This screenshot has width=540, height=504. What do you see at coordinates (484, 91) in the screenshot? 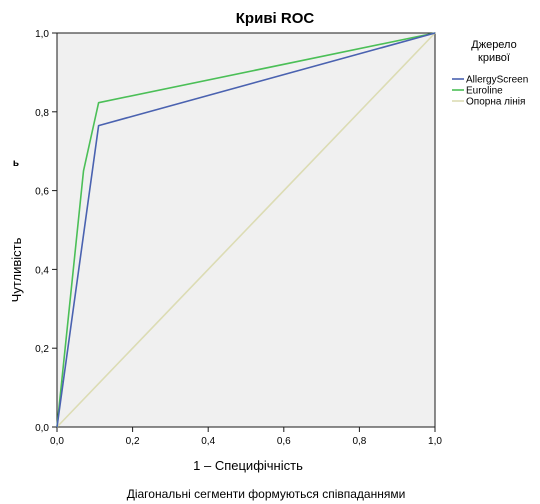
I see `legend-item-label: Euroline` at bounding box center [484, 91].